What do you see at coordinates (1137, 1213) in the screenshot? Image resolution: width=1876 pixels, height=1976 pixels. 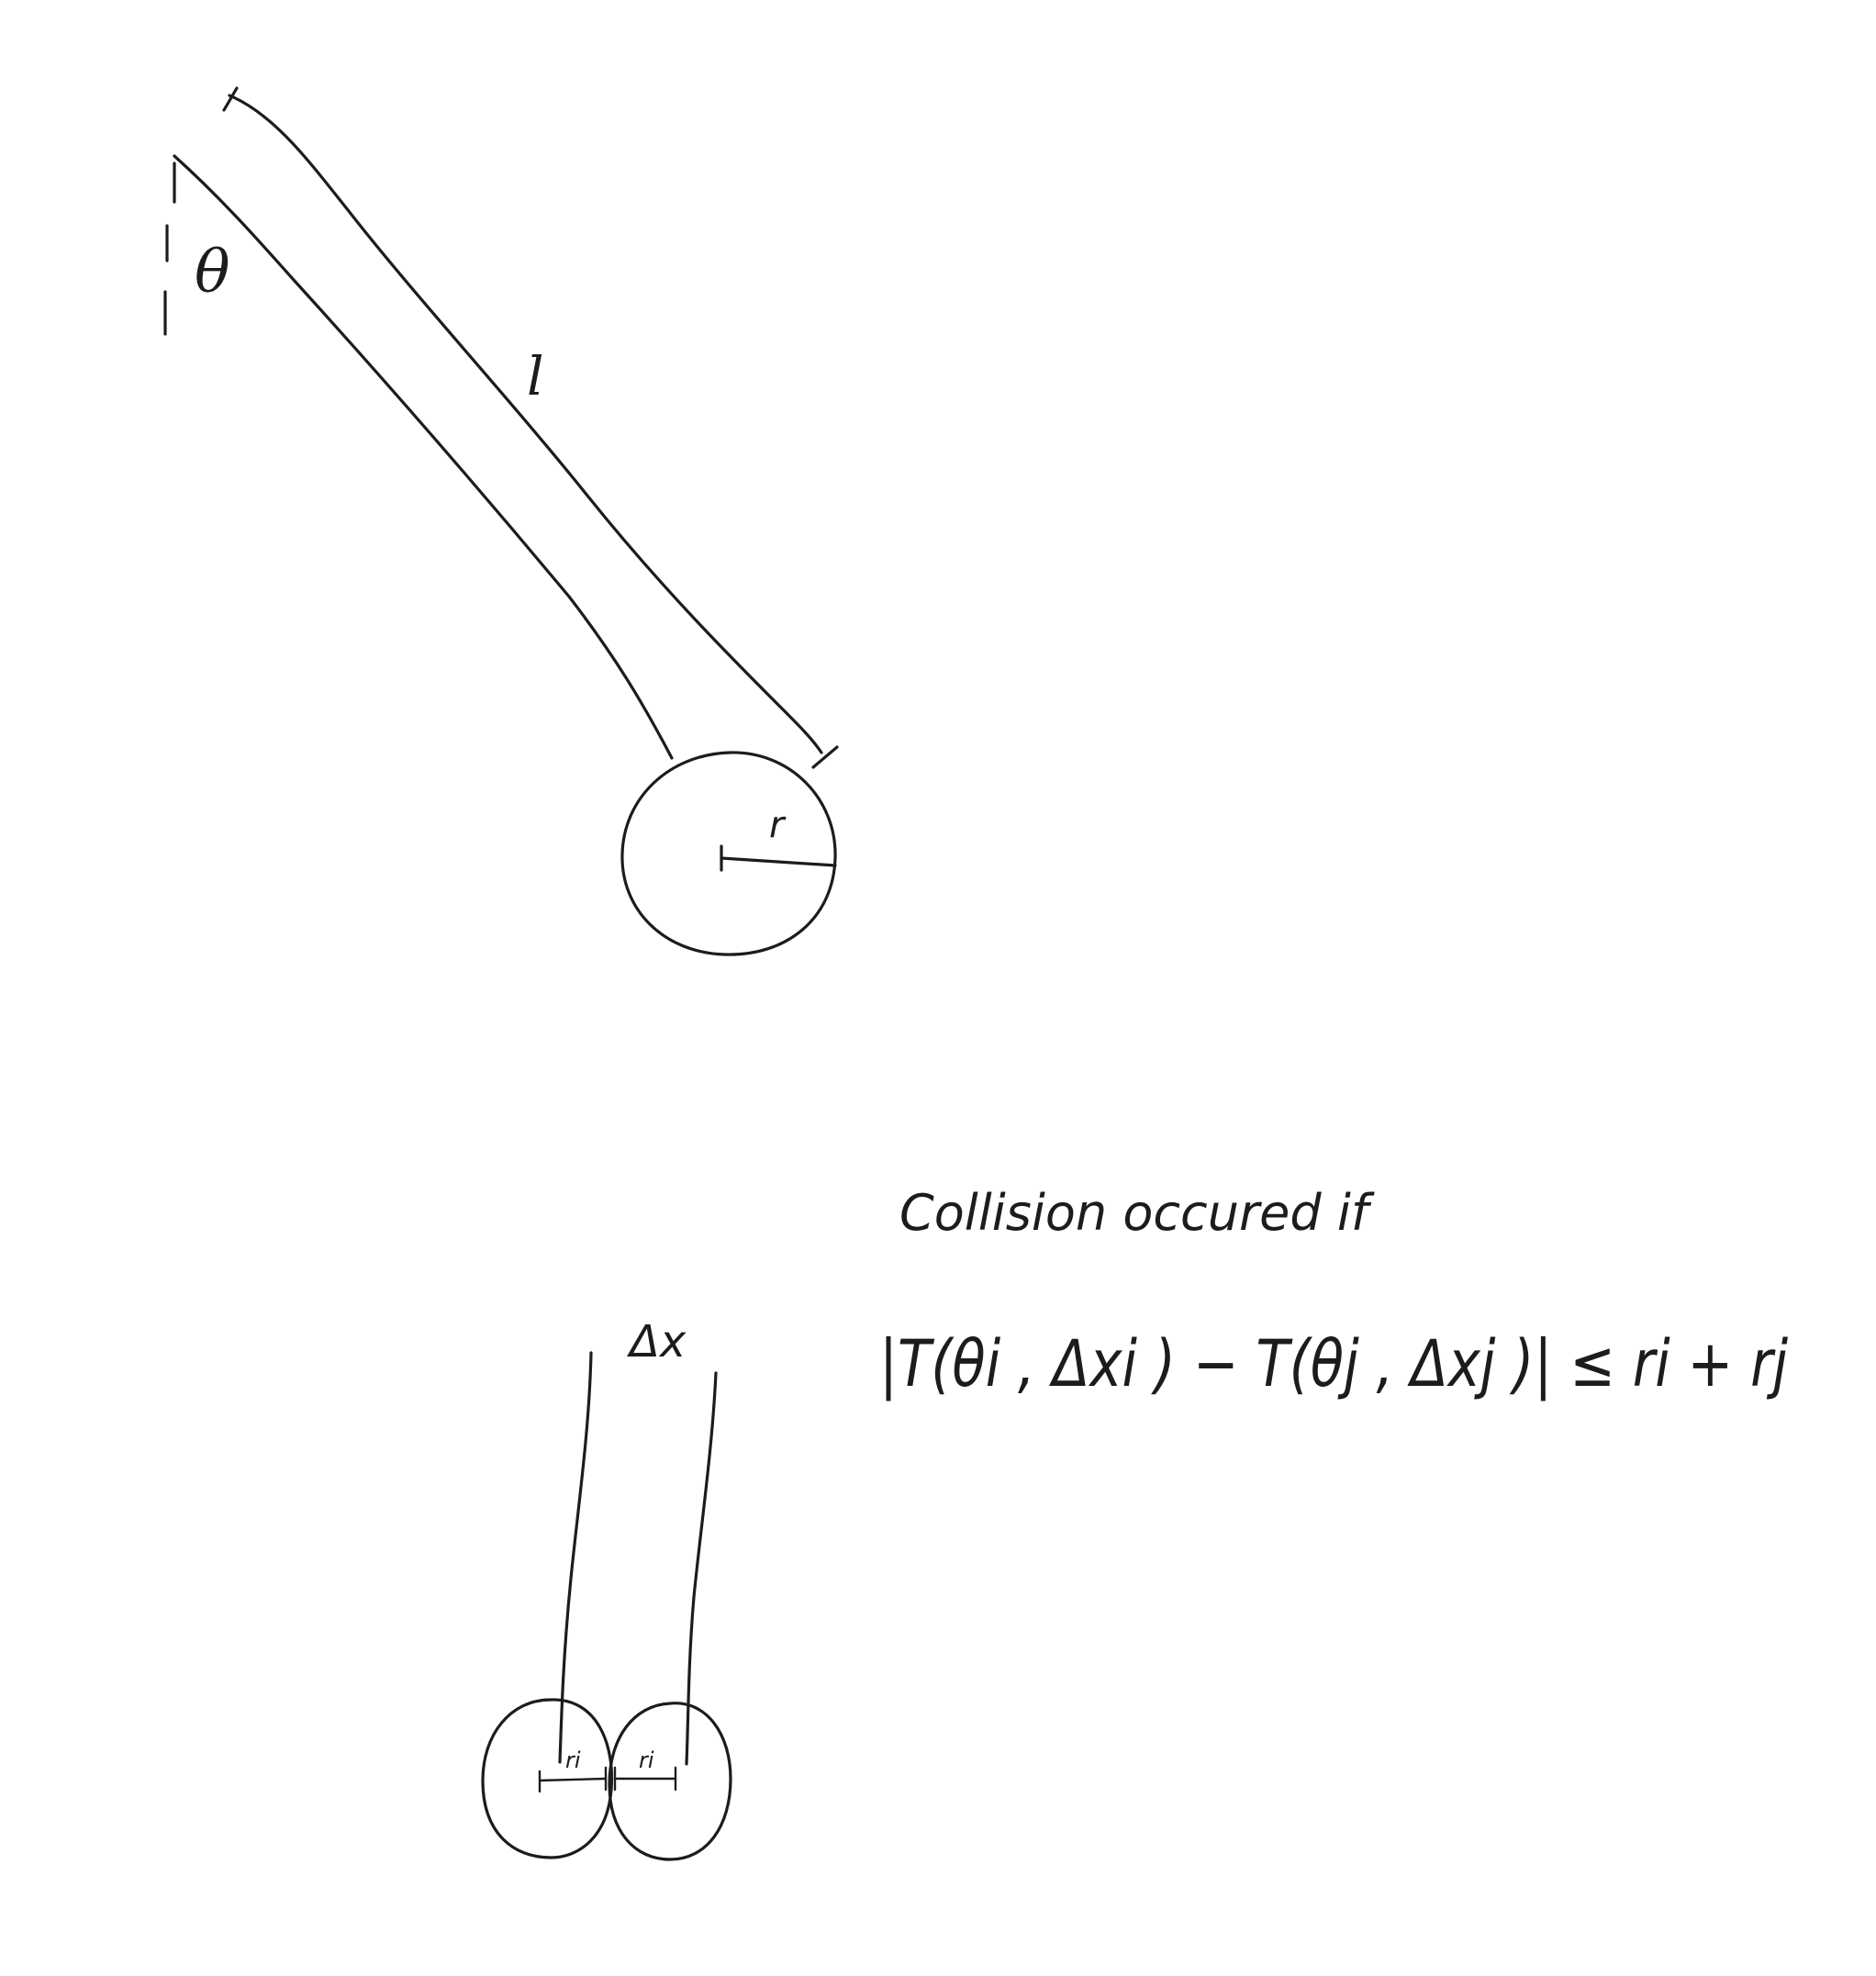 I see `collision-caption: Collision occured if` at bounding box center [1137, 1213].